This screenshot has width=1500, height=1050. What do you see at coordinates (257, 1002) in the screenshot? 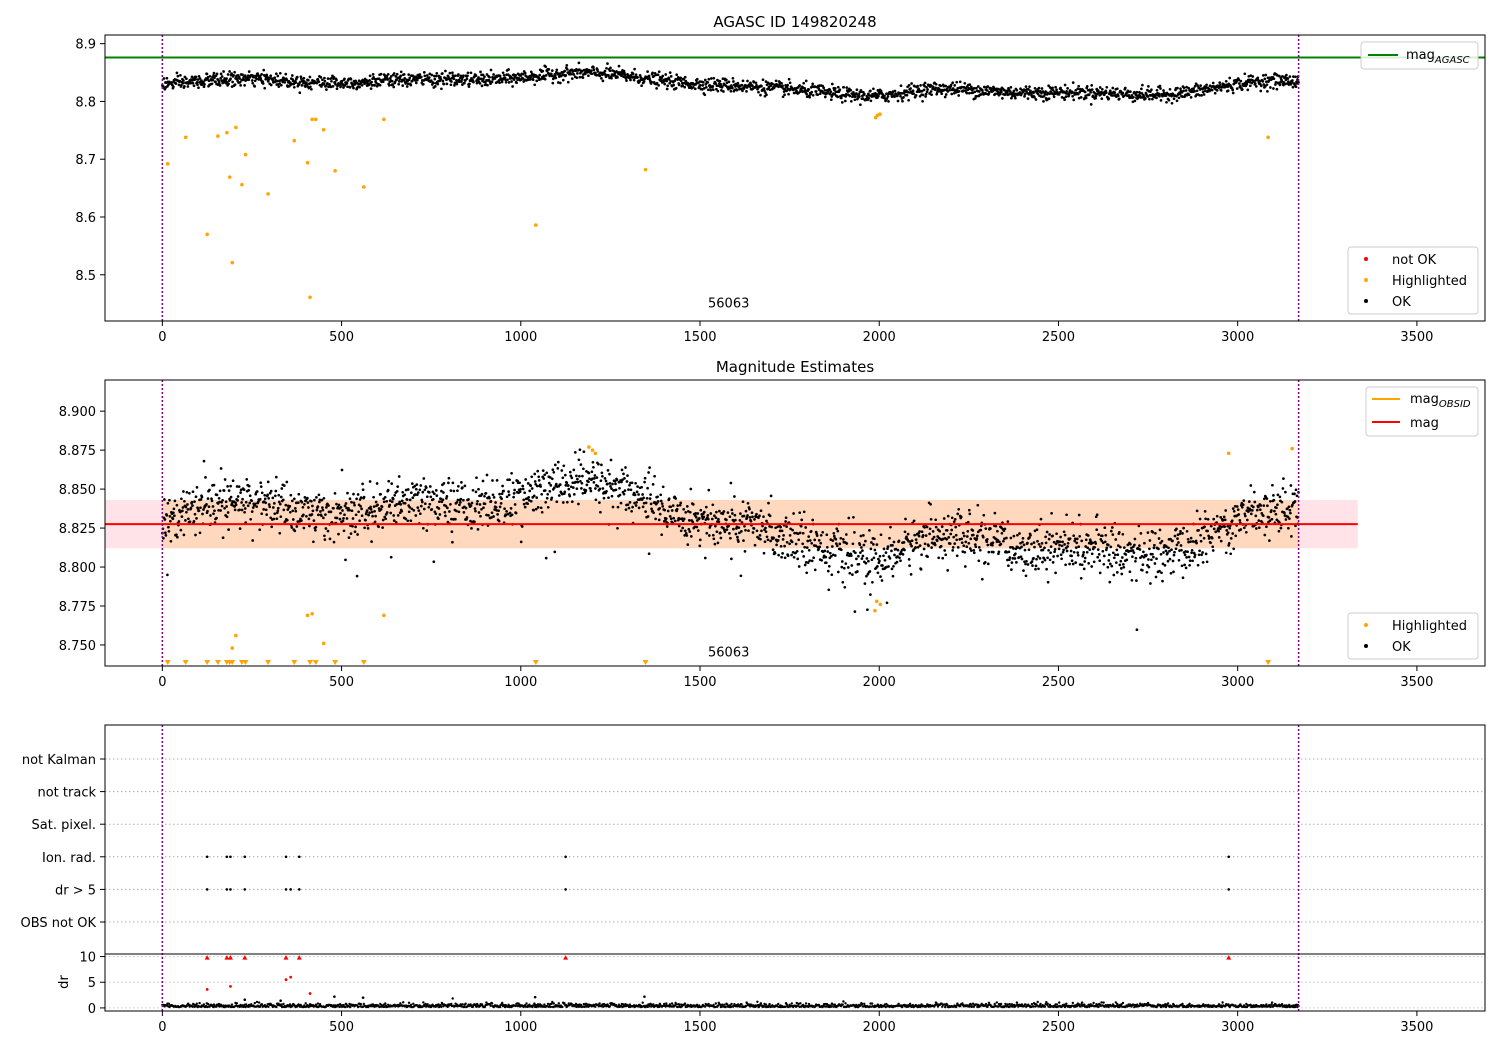
I see `dr-point` at bounding box center [257, 1002].